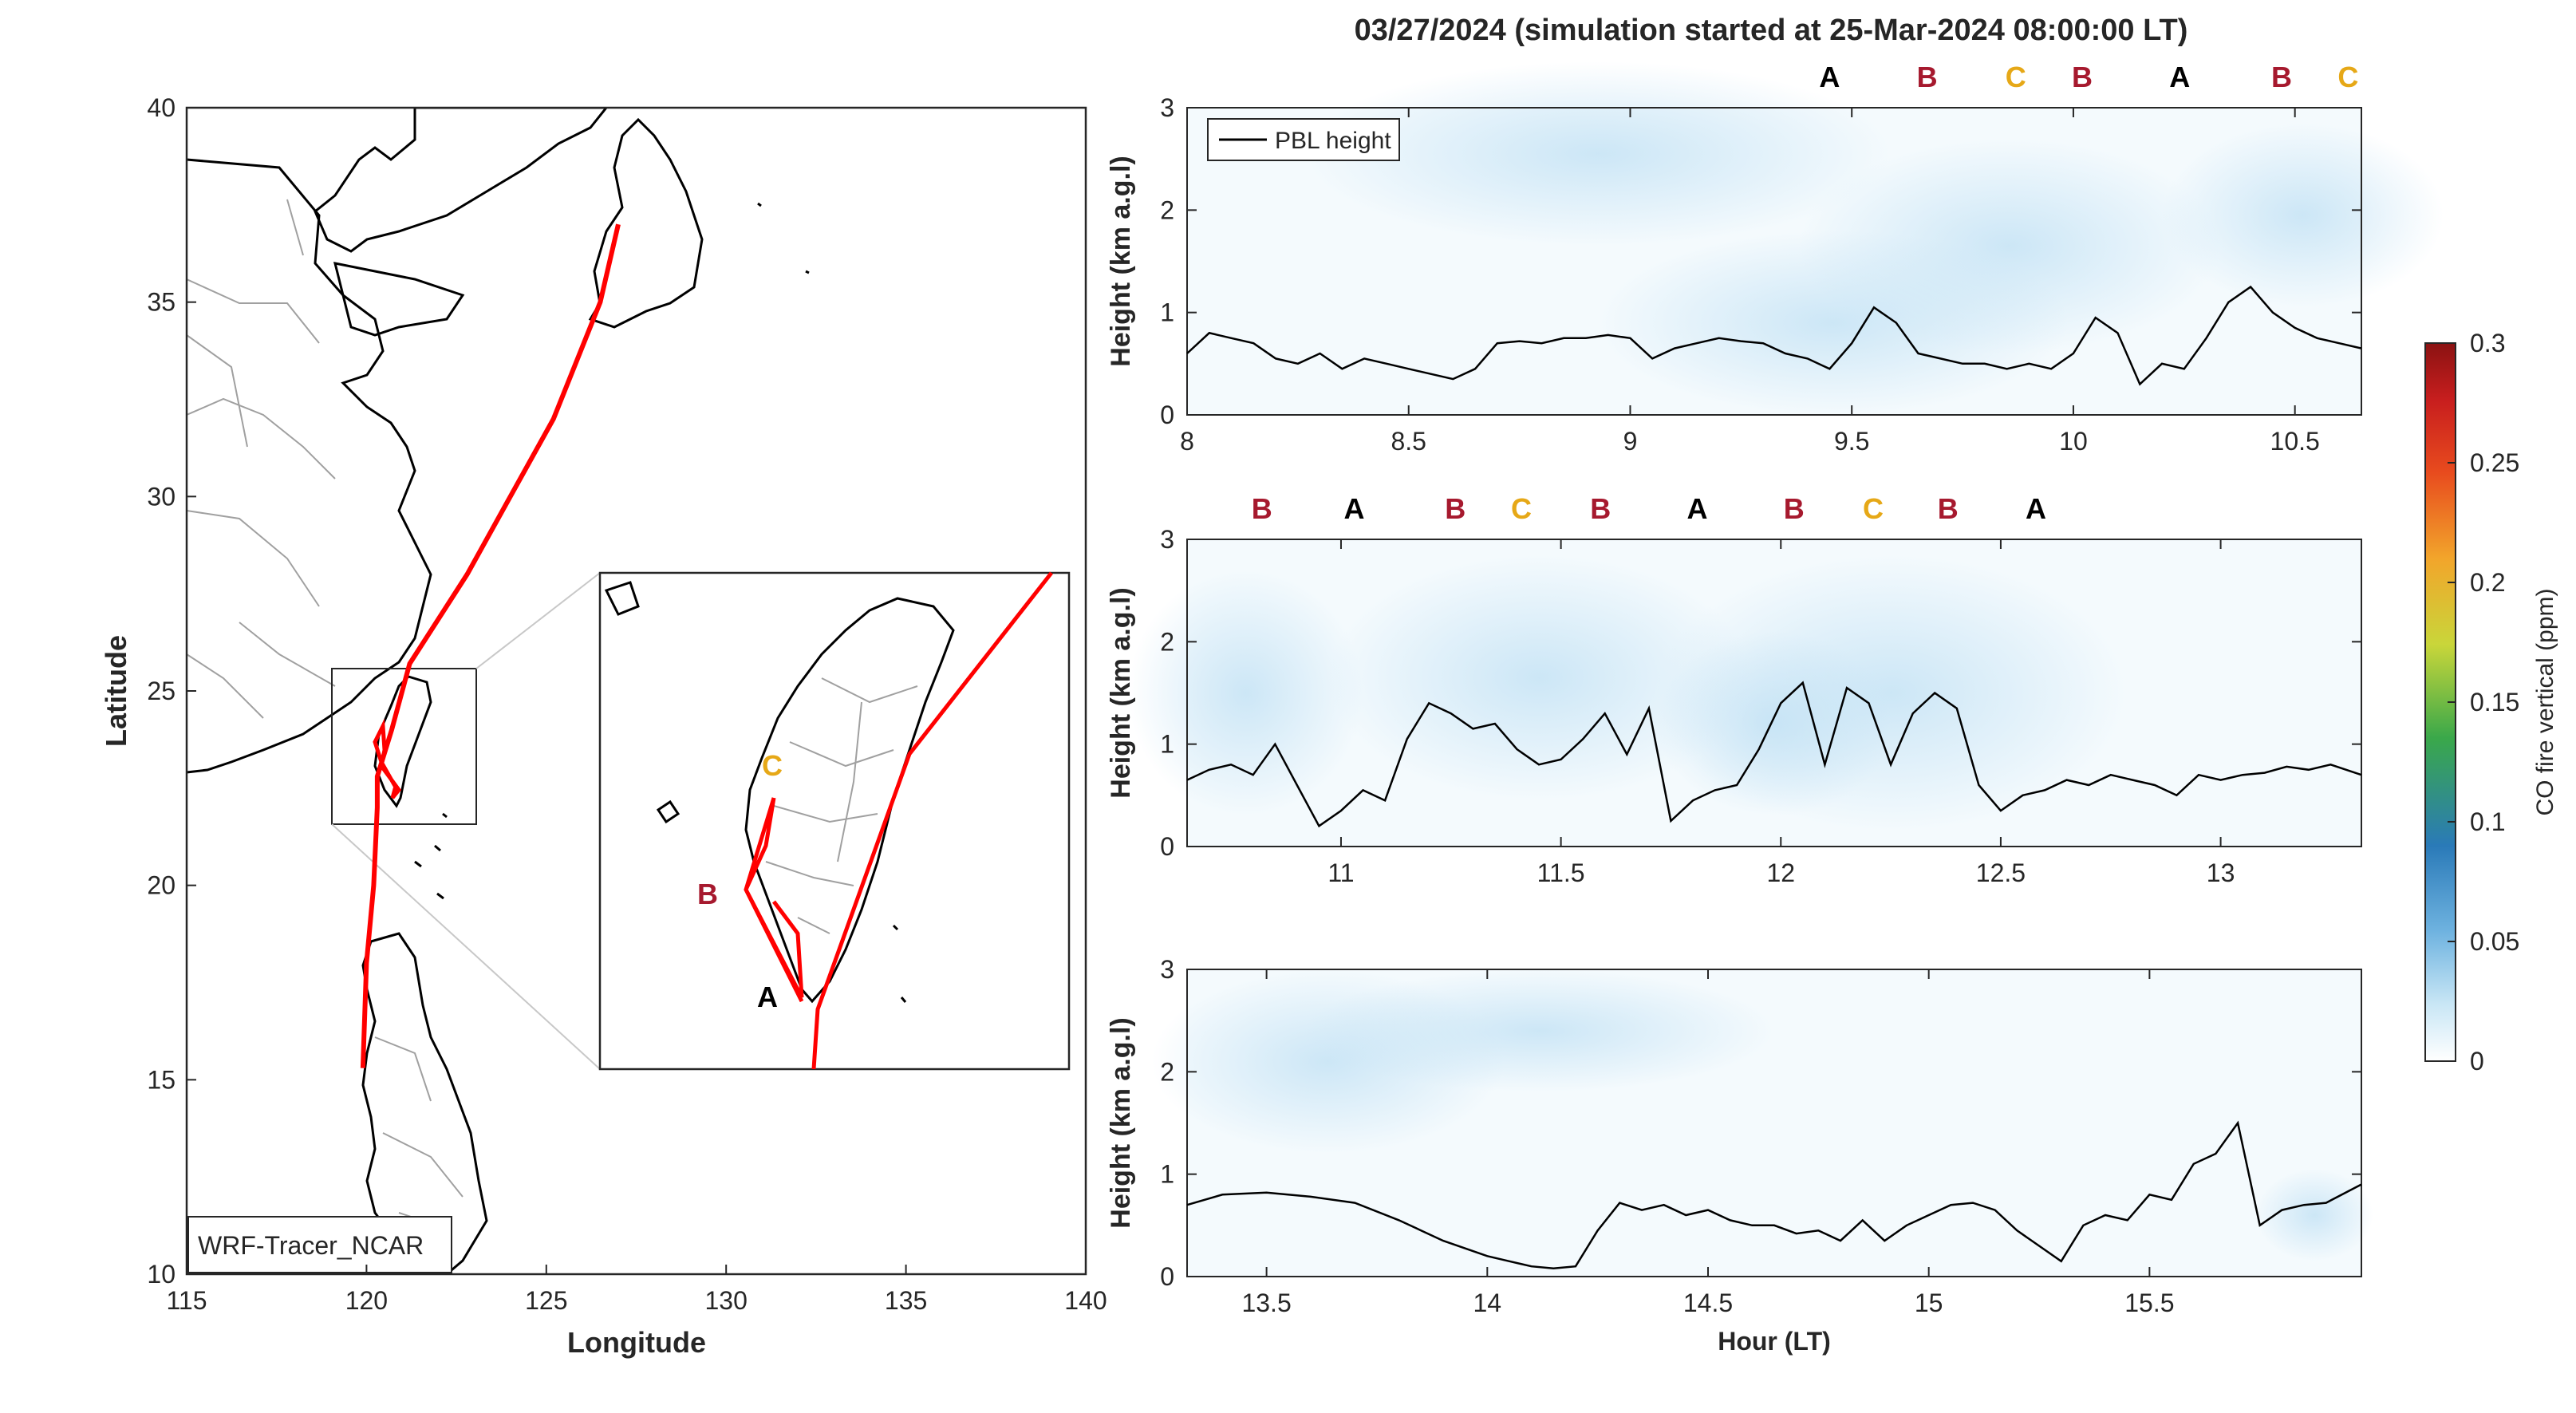 This screenshot has height=1413, width=2576. Describe the element at coordinates (2487, 582) in the screenshot. I see `colorbar-tick-label: 0.2` at that location.